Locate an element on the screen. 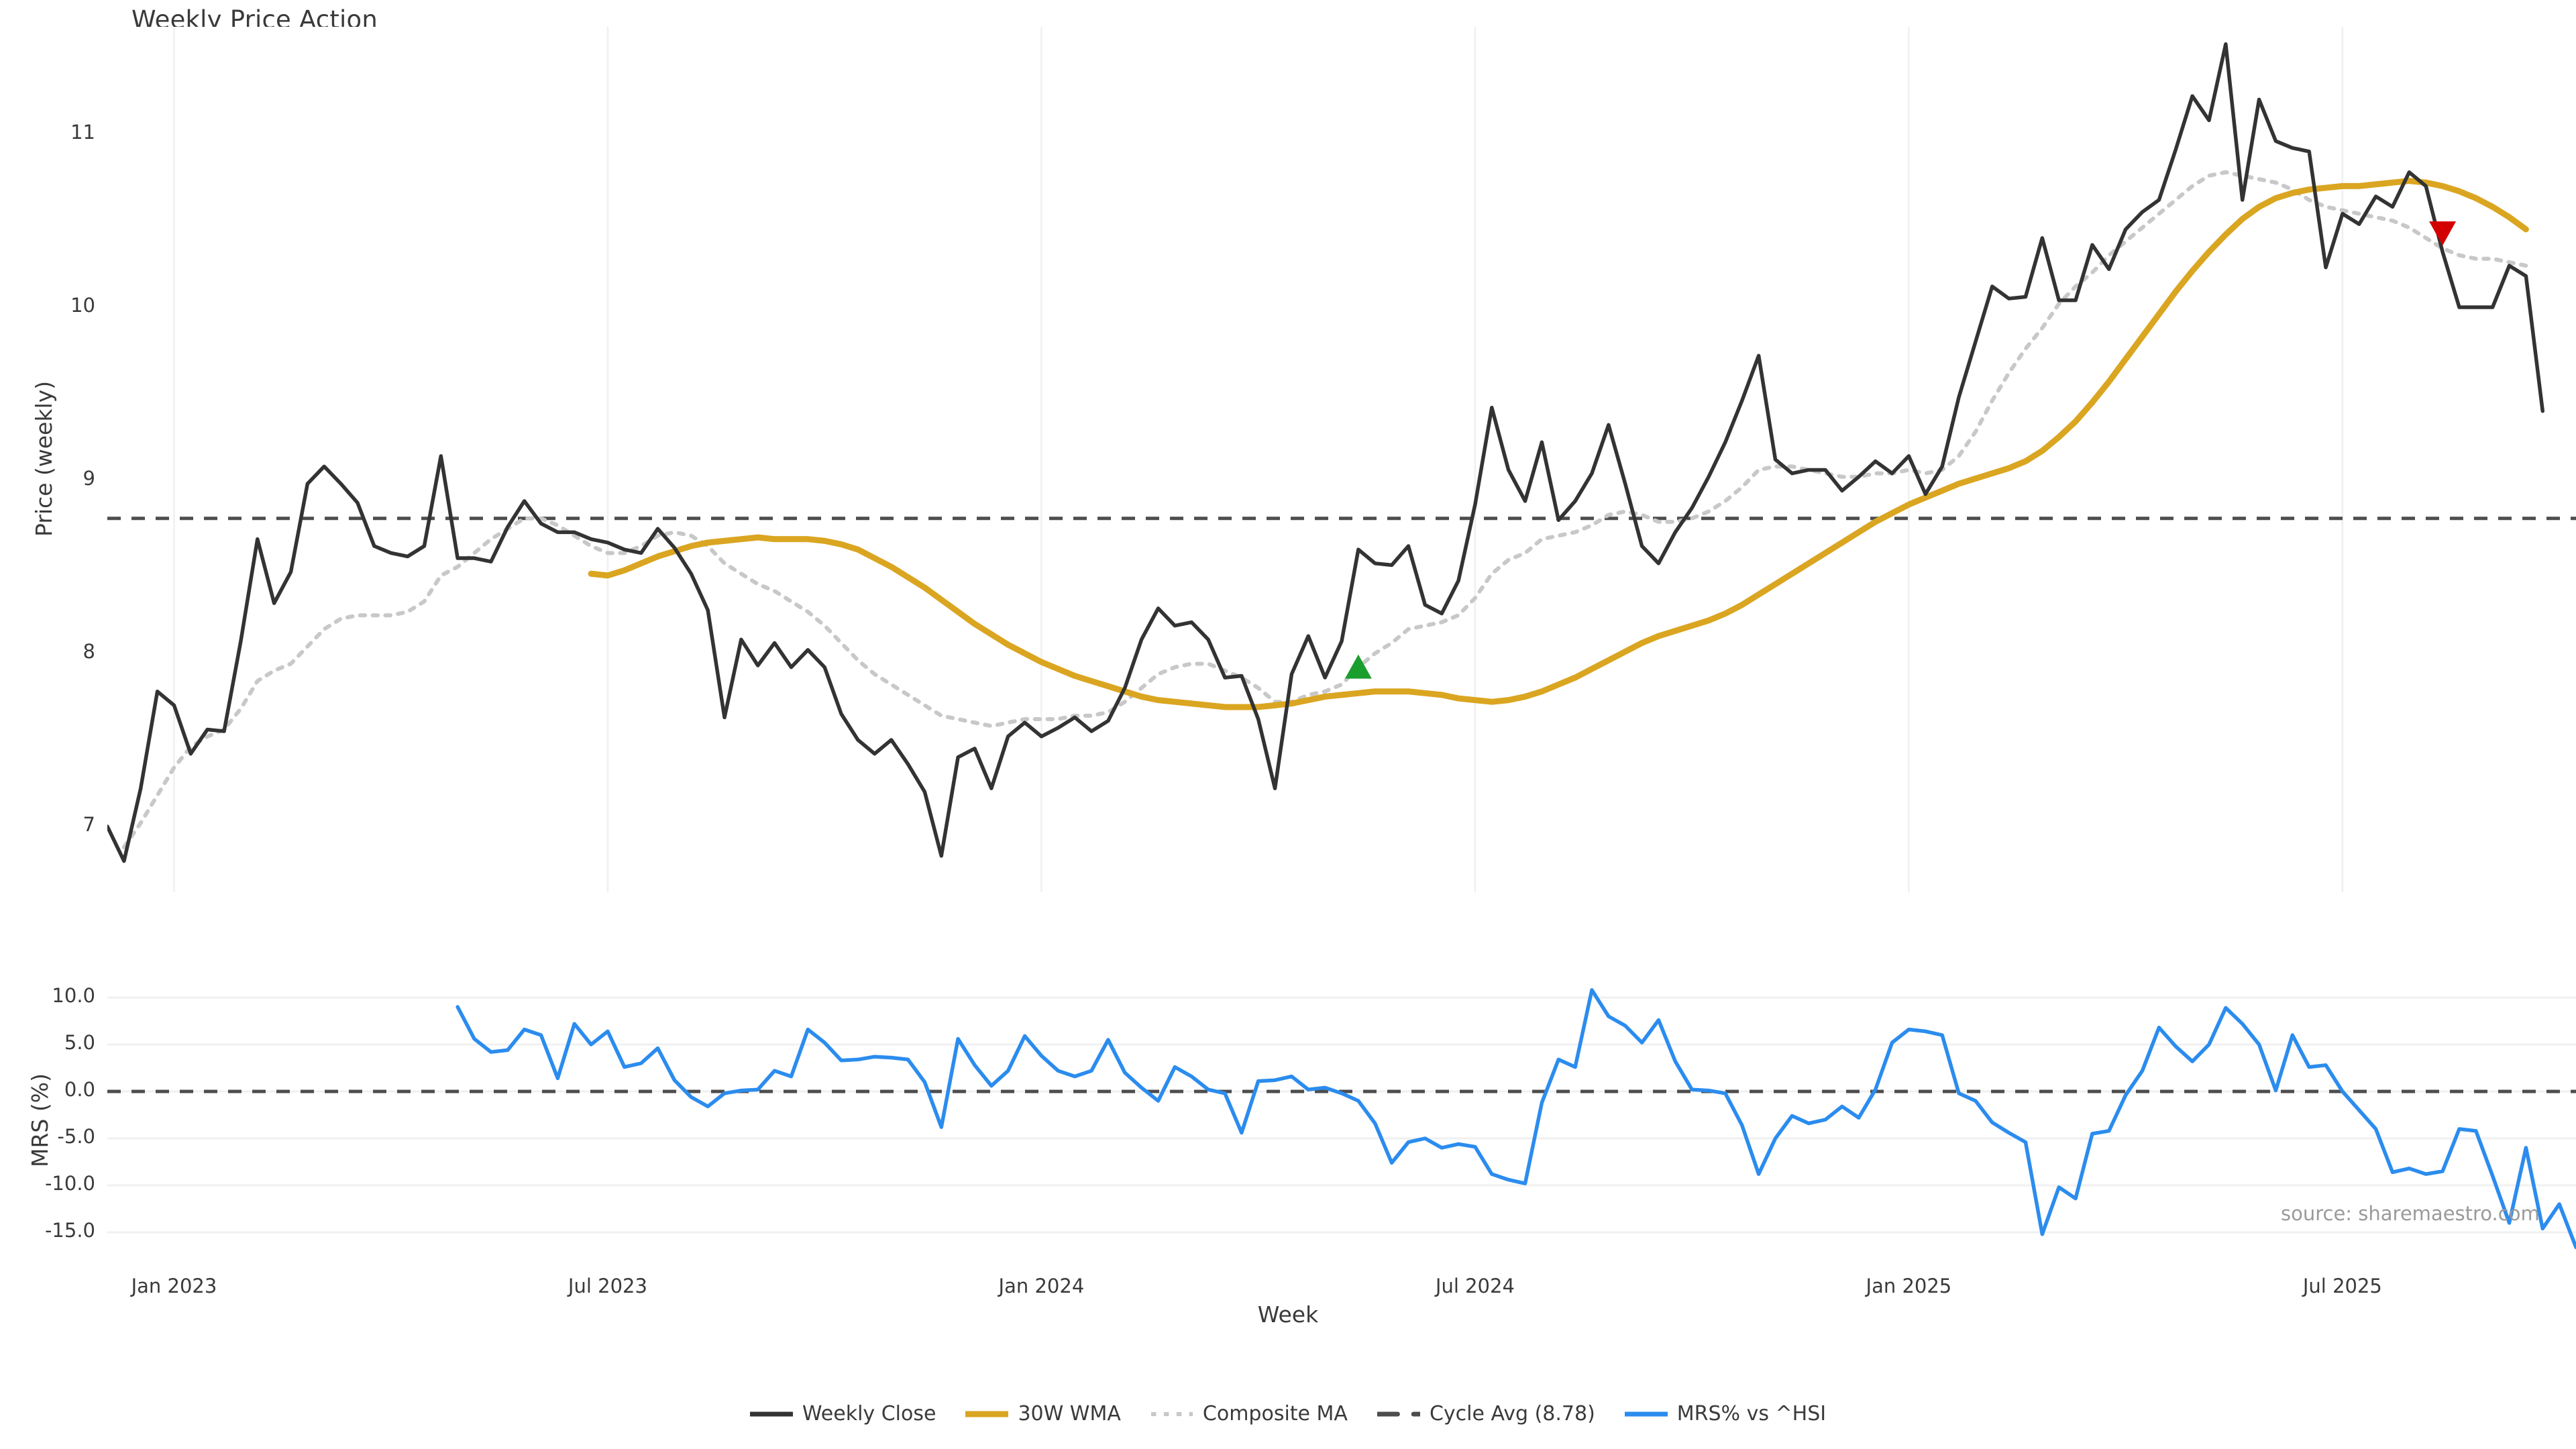  xtick: Jul 2025 is located at coordinates (2342, 1286).